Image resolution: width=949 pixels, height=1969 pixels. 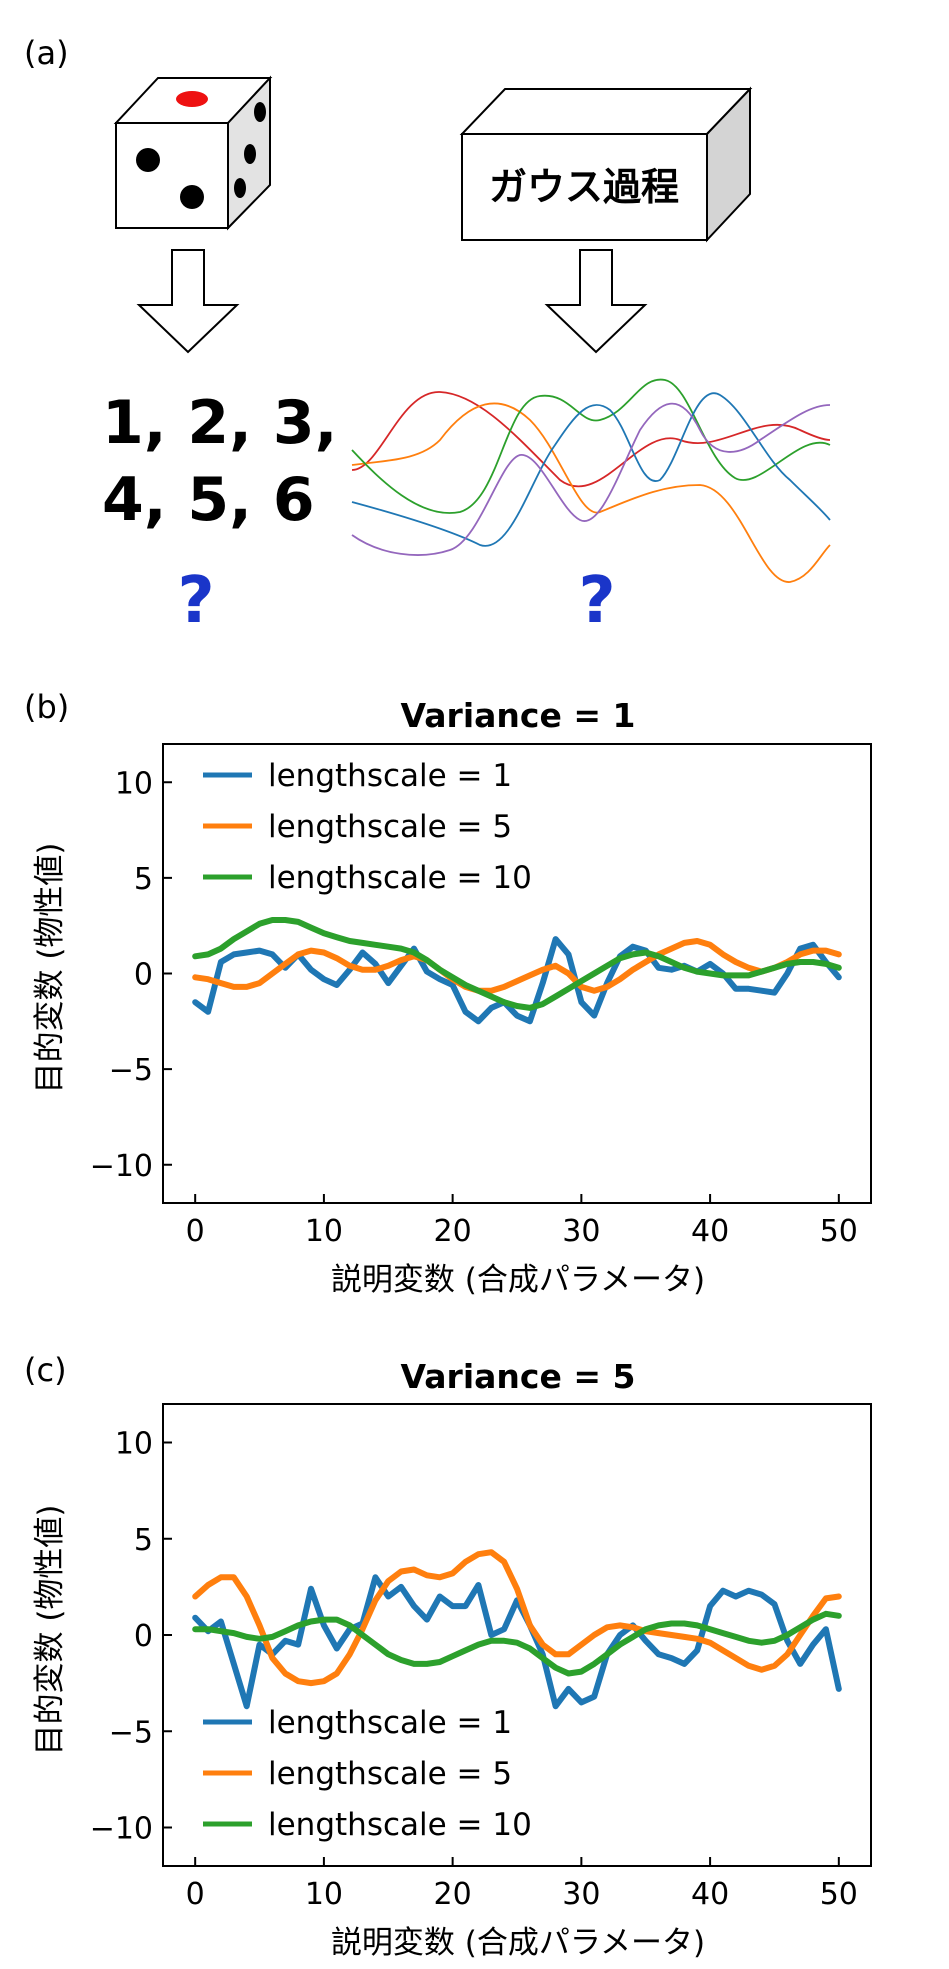 I want to click on box-label: ガウス過程, so click(x=584, y=187).